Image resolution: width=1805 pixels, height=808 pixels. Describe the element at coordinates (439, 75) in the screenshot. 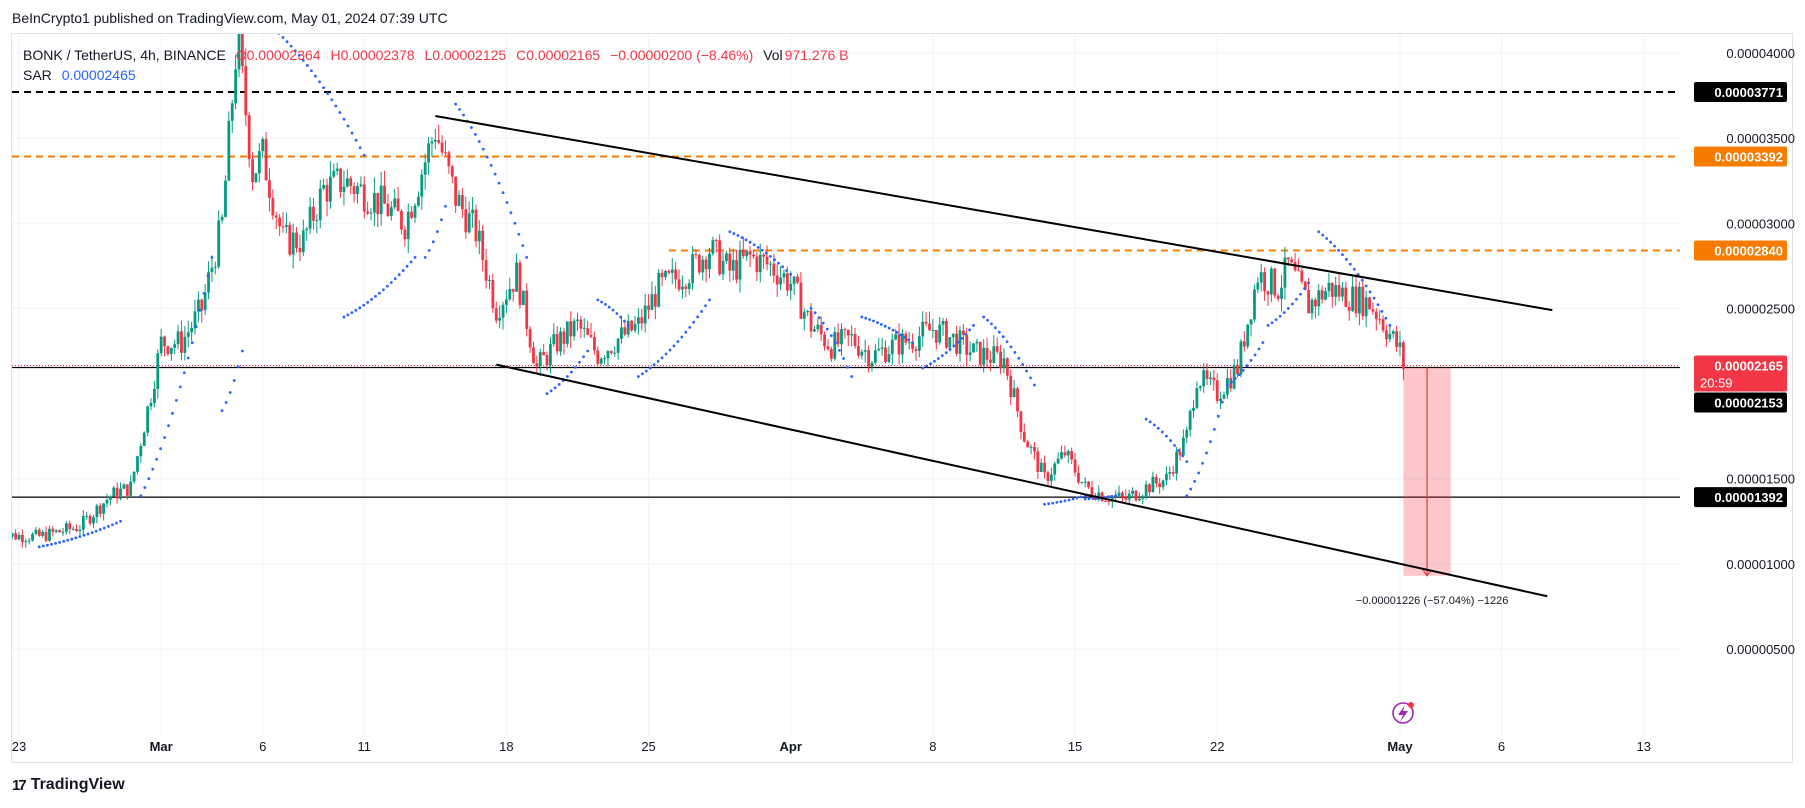

I see `legend-row-sar: SAR 0.00002465` at that location.